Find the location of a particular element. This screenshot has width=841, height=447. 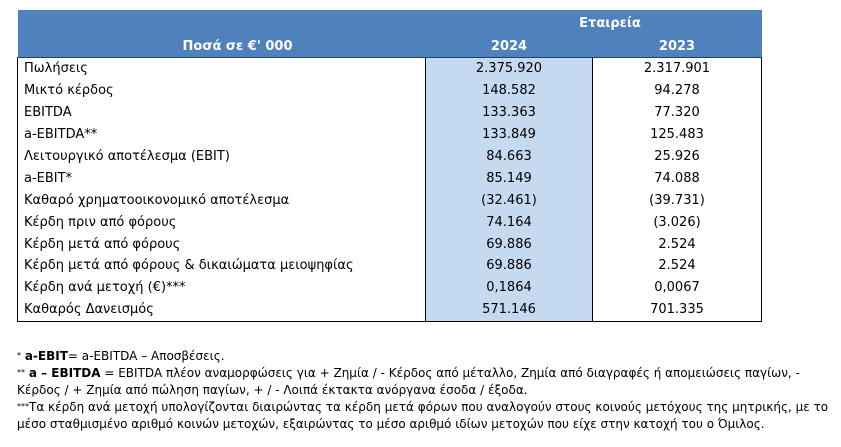

value-2024: (32.461) is located at coordinates (509, 200).